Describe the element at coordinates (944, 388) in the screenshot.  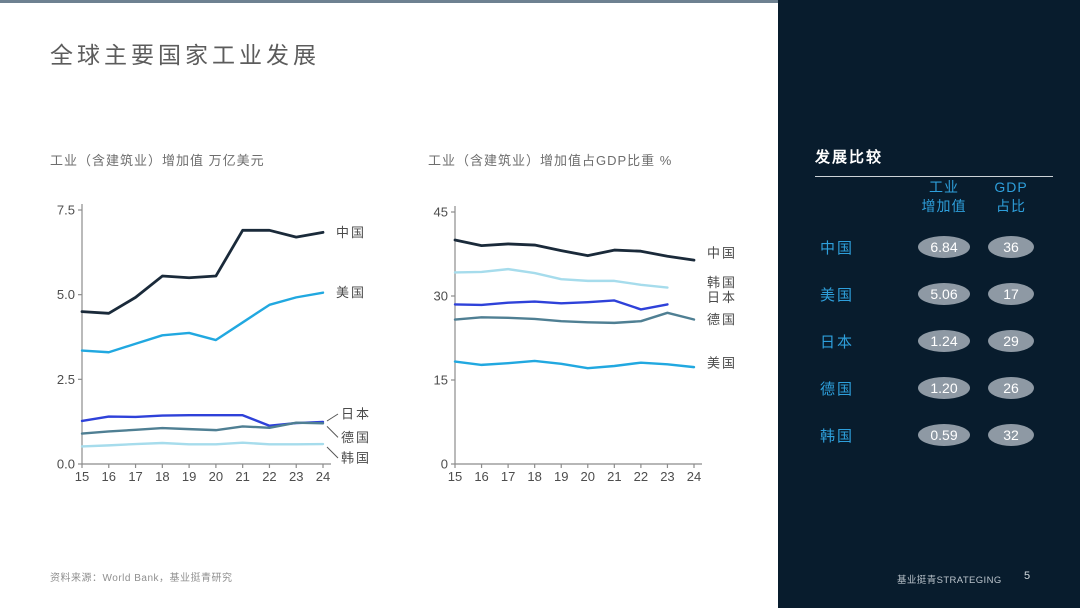
I see `industry-value-pill: 1.20` at that location.